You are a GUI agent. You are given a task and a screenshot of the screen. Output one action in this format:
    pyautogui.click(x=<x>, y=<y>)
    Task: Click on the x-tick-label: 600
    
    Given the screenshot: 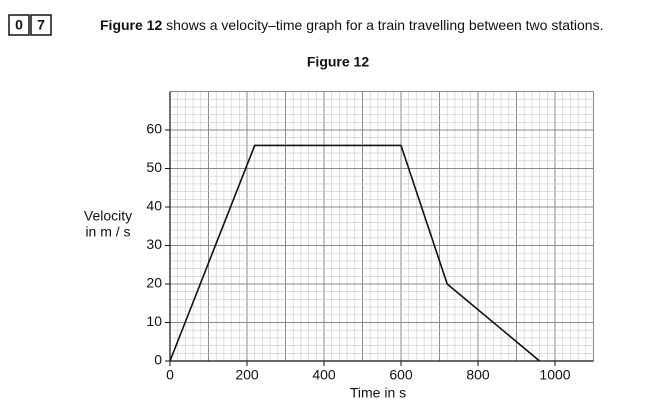 What is the action you would take?
    pyautogui.click(x=401, y=375)
    